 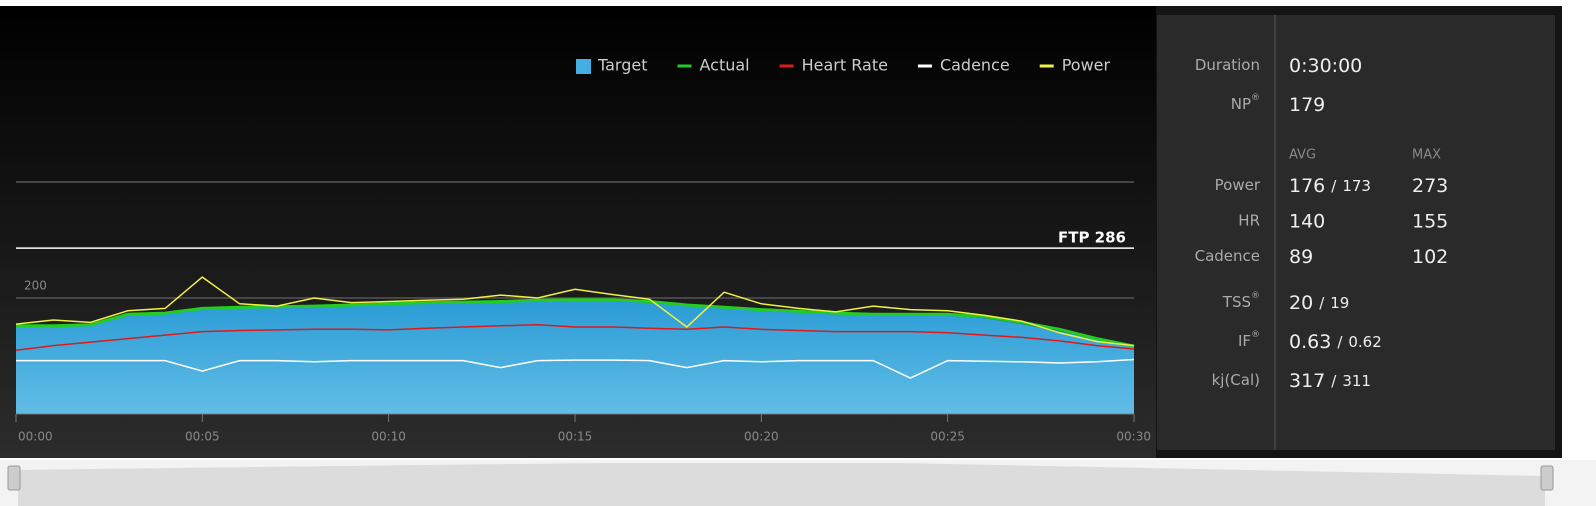 What do you see at coordinates (1364, 342) in the screenshot?
I see `stat-value-sub: 0.62` at bounding box center [1364, 342].